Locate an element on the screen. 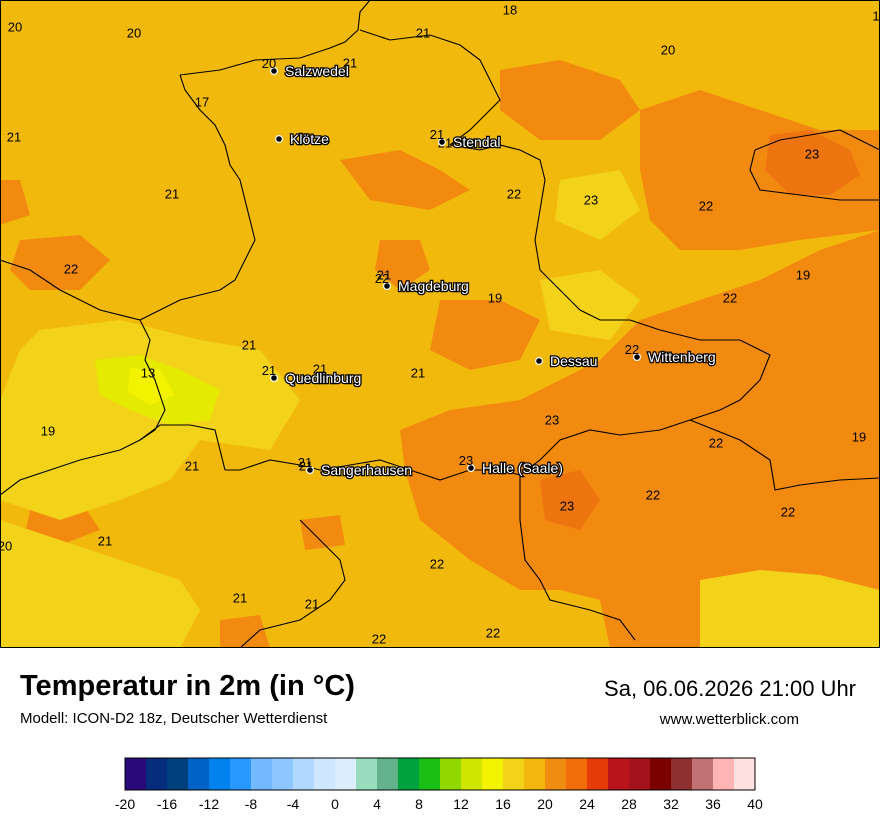 The image size is (880, 830). city-magdeburg: Magdeburg 22 is located at coordinates (422, 283).